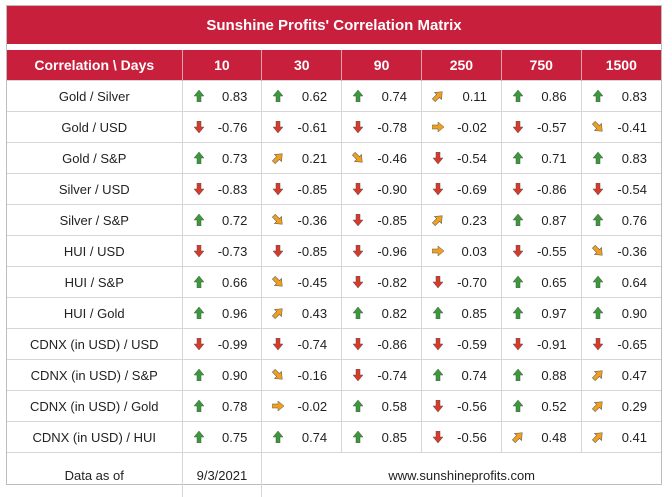 Image resolution: width=672 pixels, height=497 pixels. Describe the element at coordinates (302, 313) in the screenshot. I see `correlation-cell: 0.43` at that location.